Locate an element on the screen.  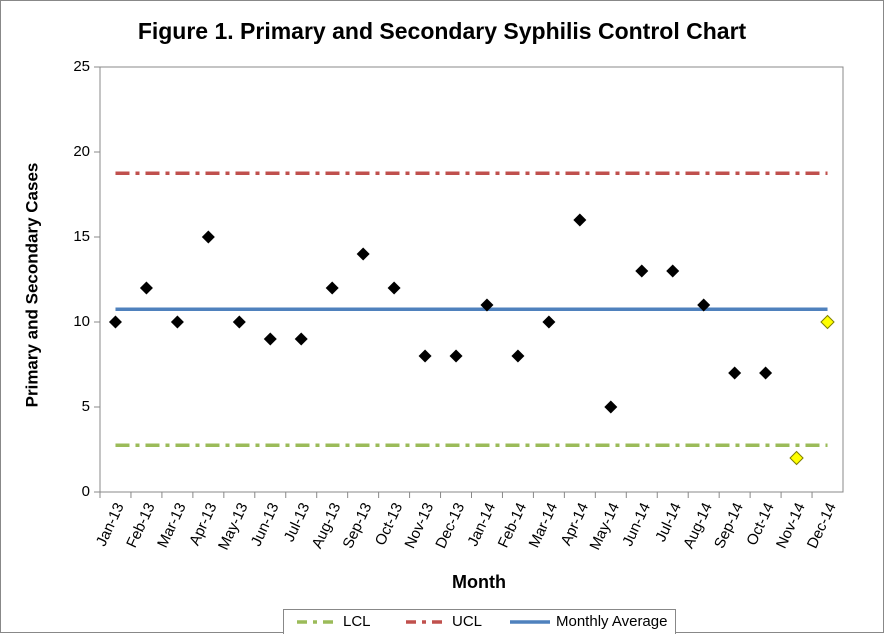
legend-box is located at coordinates (479, 621).